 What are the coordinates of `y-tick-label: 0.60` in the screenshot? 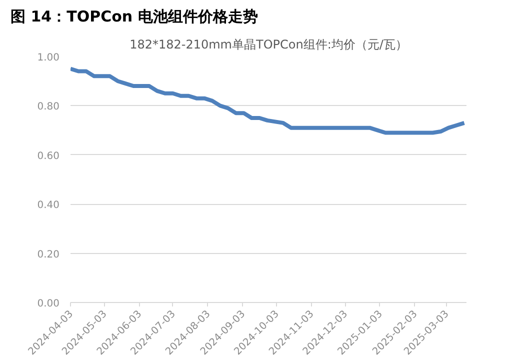 It's located at (48, 156).